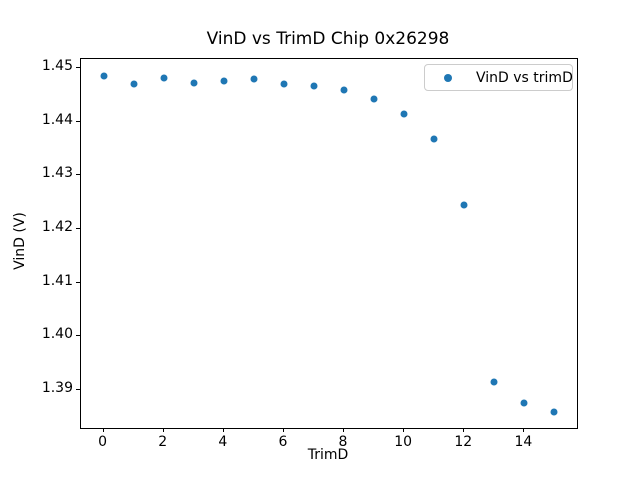  What do you see at coordinates (523, 442) in the screenshot?
I see `x-tick-label: 14` at bounding box center [523, 442].